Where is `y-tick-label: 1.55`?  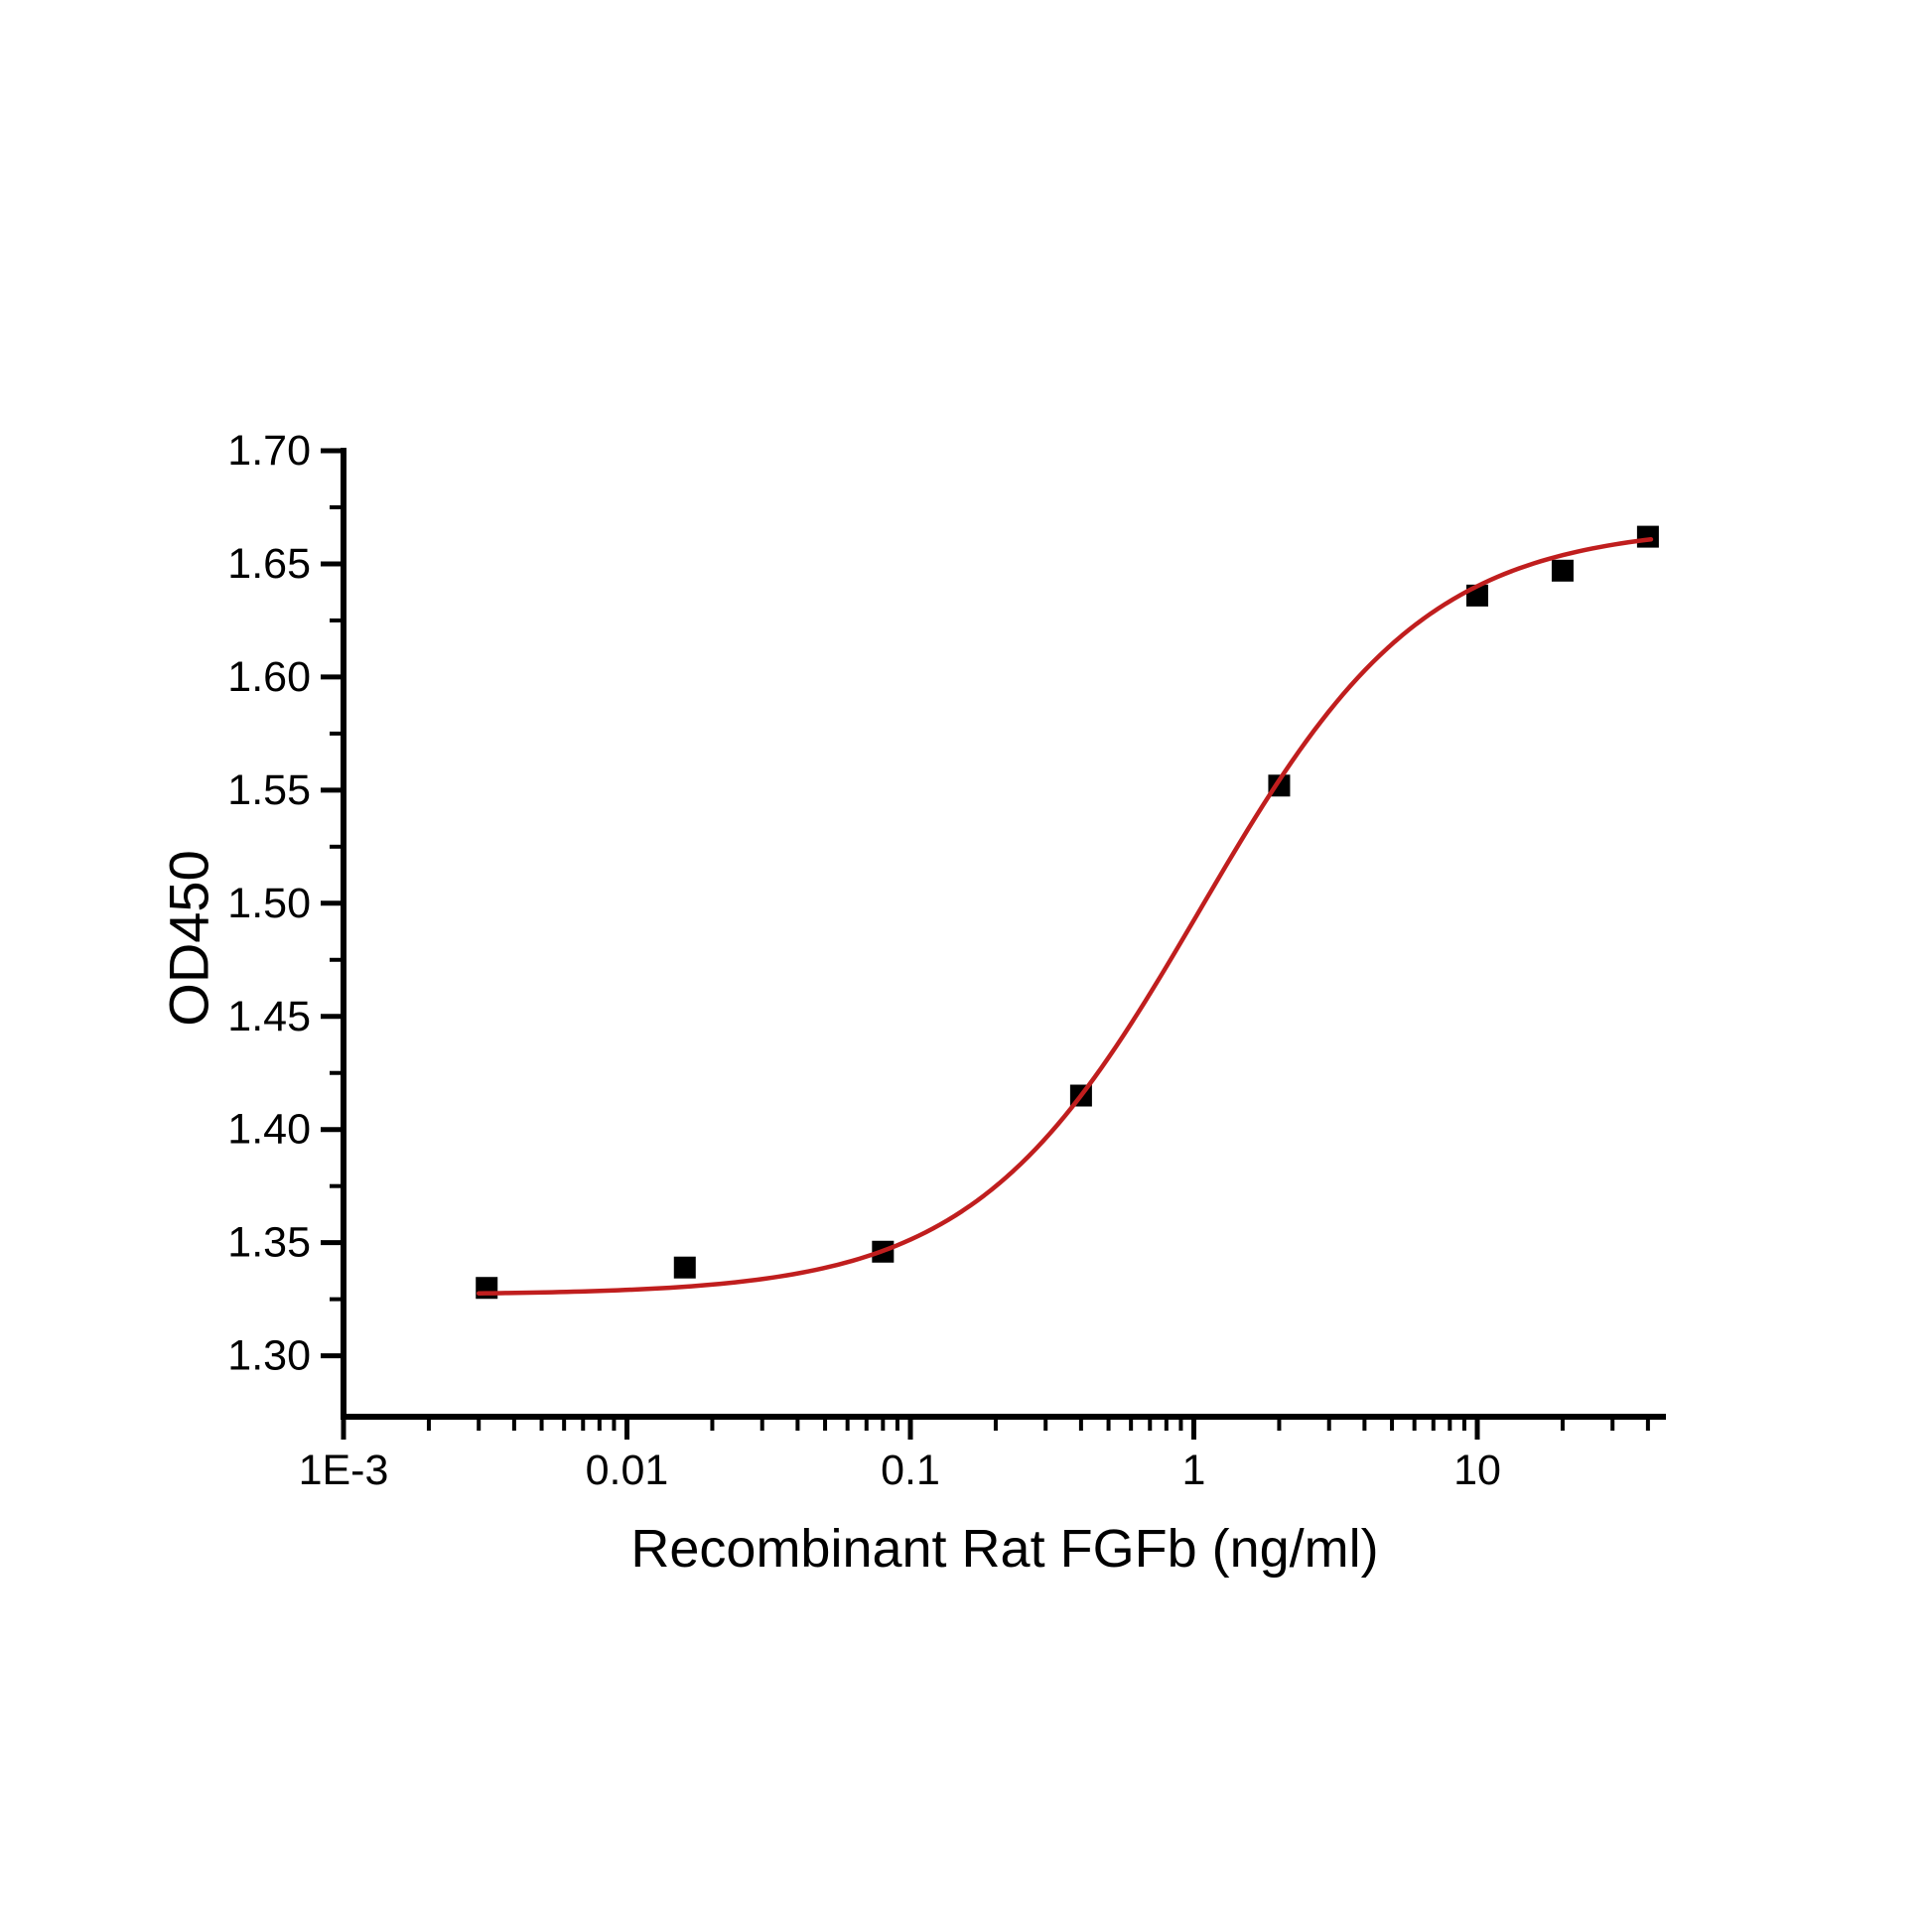
y-tick-label: 1.55 is located at coordinates (269, 790).